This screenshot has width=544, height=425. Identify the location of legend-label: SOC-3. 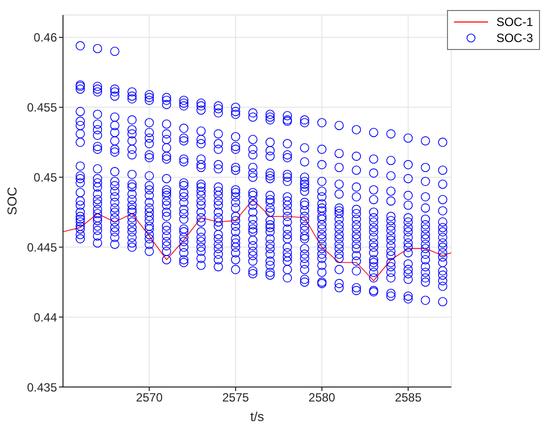
(514, 38).